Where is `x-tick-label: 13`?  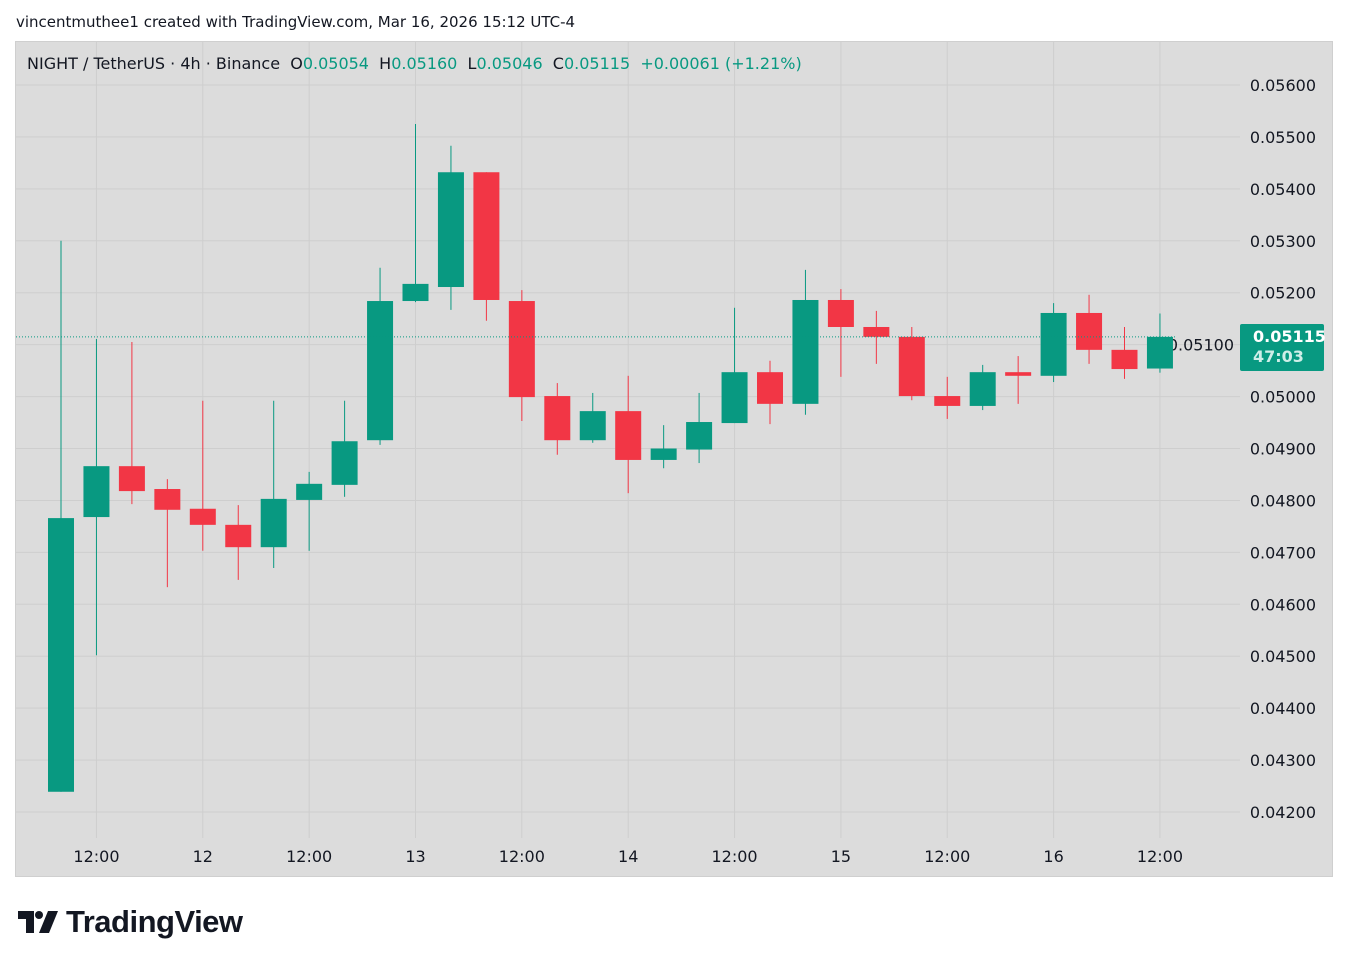
x-tick-label: 13 is located at coordinates (415, 856).